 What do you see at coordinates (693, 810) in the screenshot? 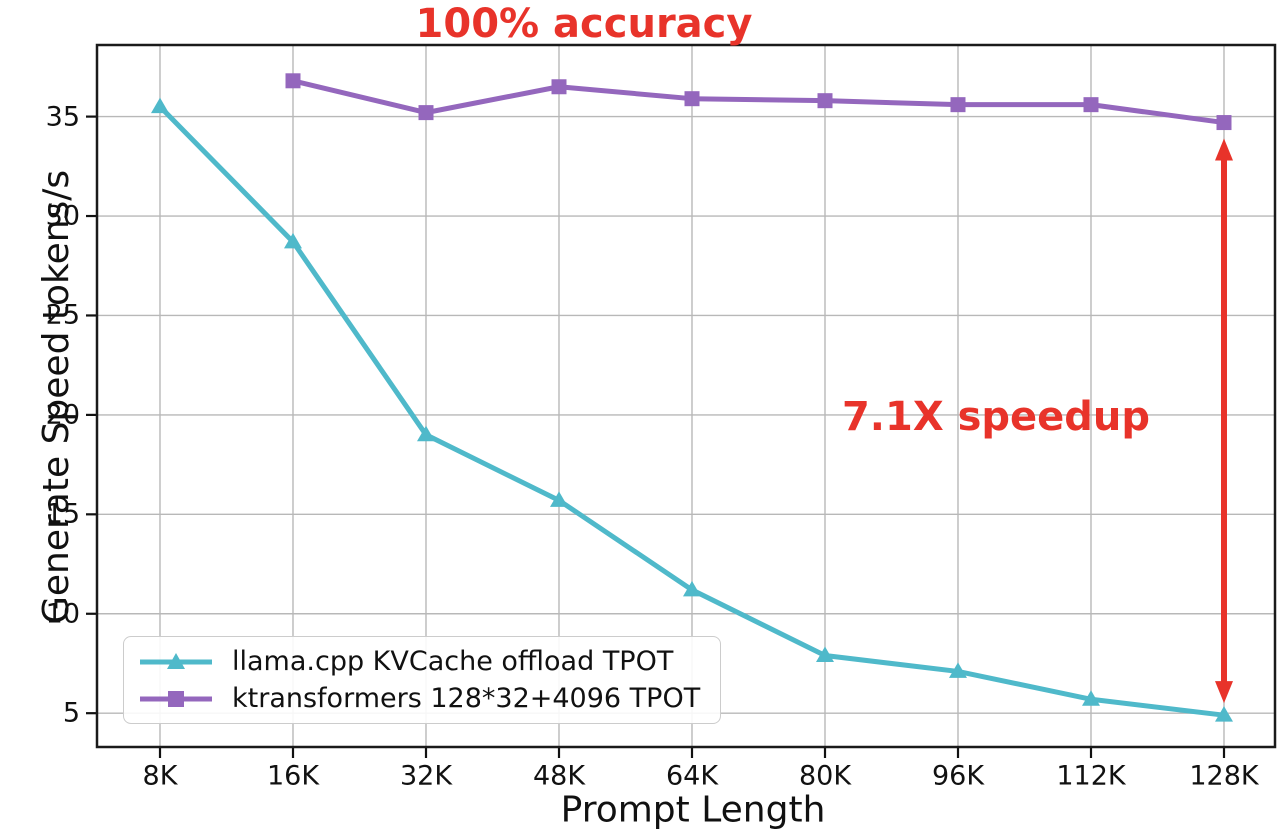
I see `x-axis-label: Prompt Length` at bounding box center [693, 810].